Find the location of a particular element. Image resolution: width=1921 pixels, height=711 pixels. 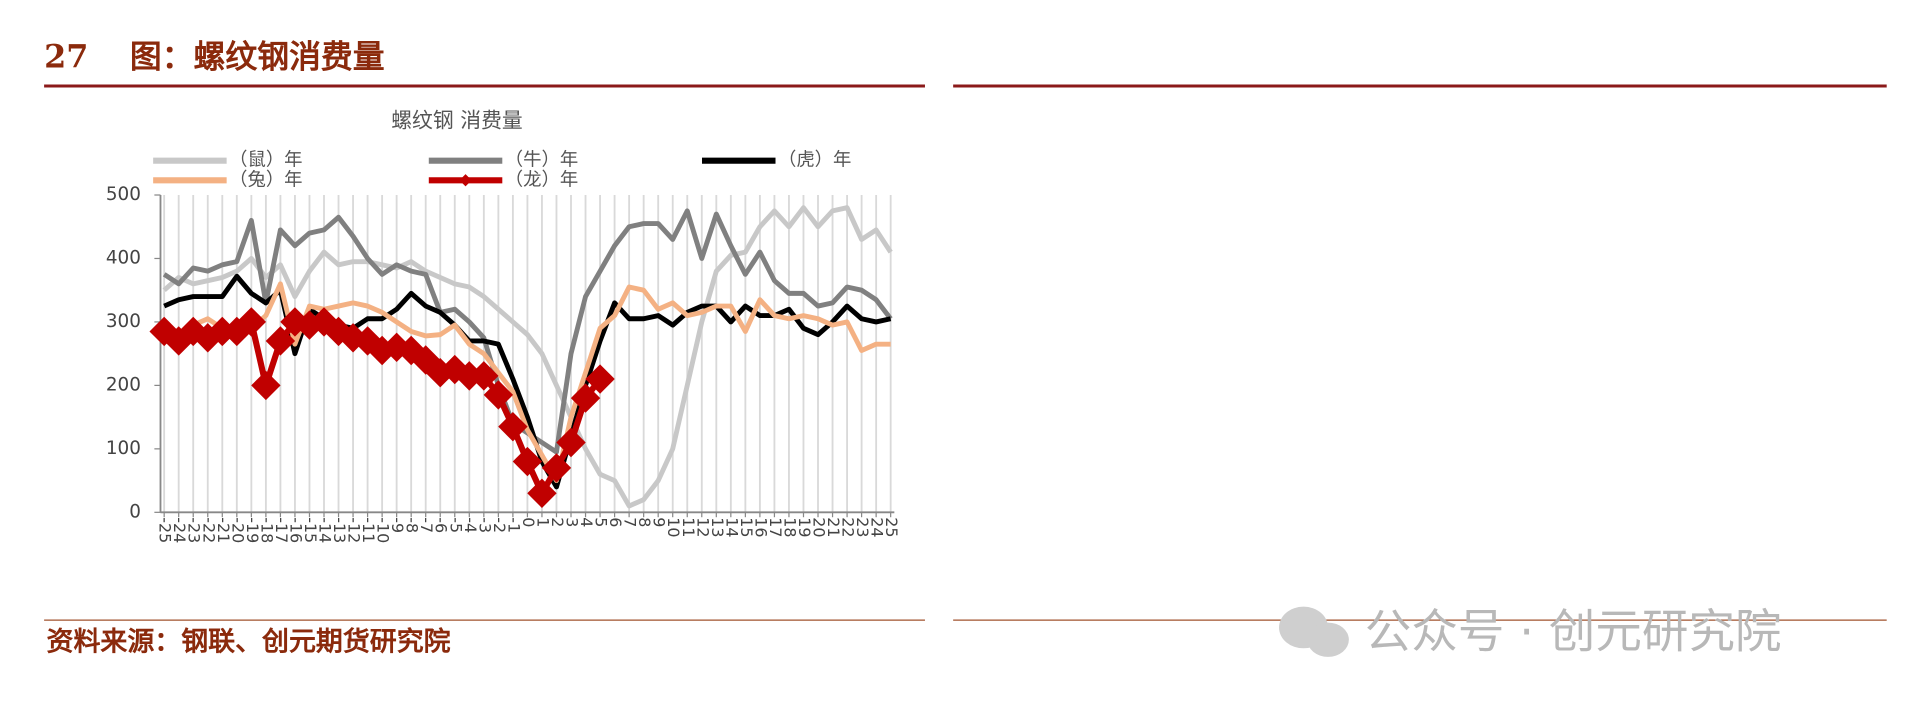

legend-marker is located at coordinates (465, 180).